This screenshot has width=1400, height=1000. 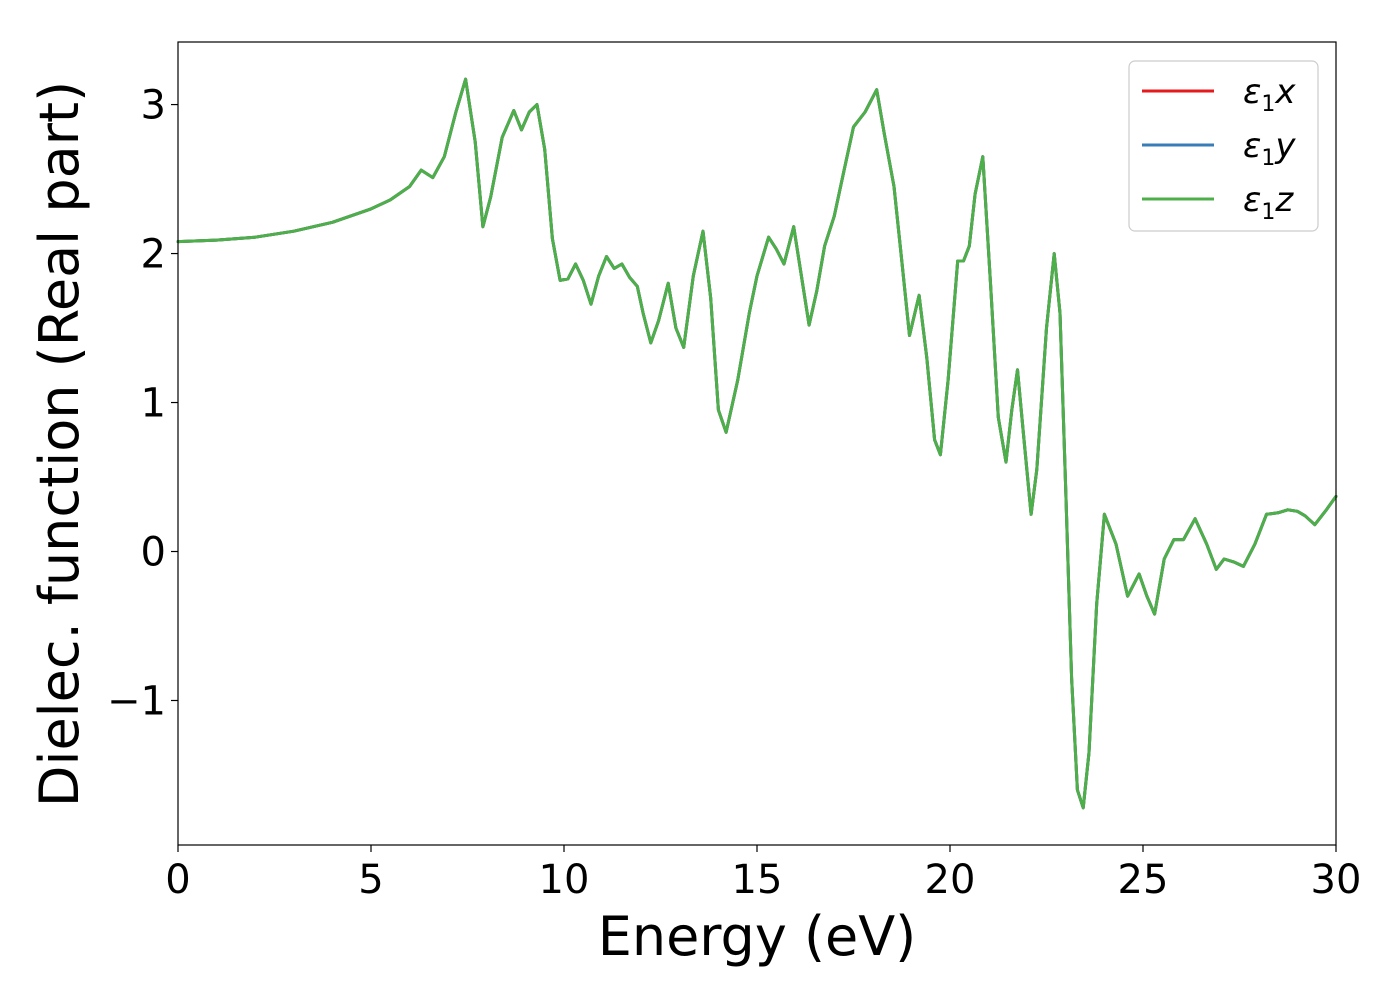 I want to click on legend-label-2: ε1z, so click(x=1268, y=202).